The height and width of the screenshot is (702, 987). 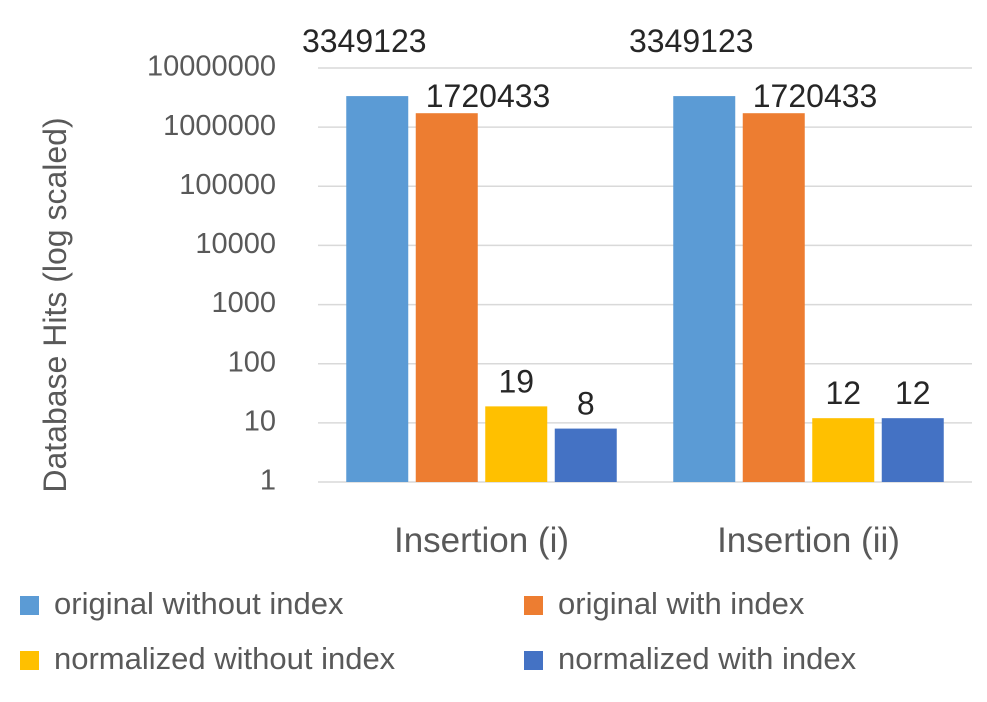 I want to click on y-tick-label: 1, so click(x=268, y=481).